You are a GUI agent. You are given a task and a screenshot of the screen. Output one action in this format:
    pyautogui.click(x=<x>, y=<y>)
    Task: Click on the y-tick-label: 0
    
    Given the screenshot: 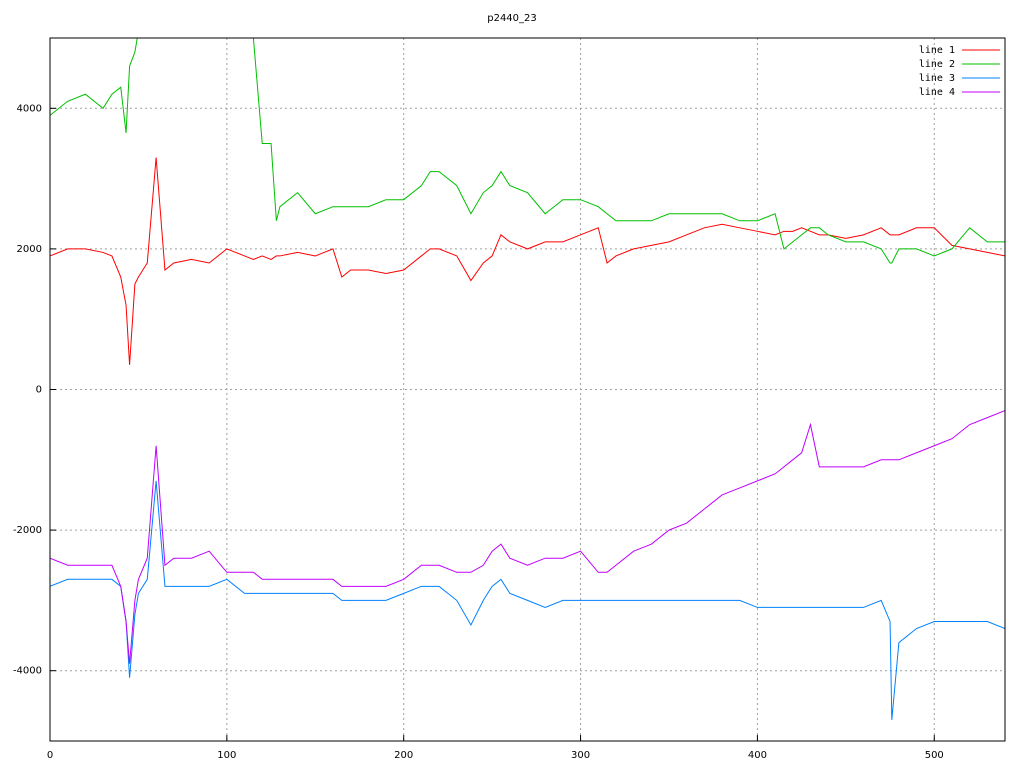 What is the action you would take?
    pyautogui.click(x=39, y=390)
    